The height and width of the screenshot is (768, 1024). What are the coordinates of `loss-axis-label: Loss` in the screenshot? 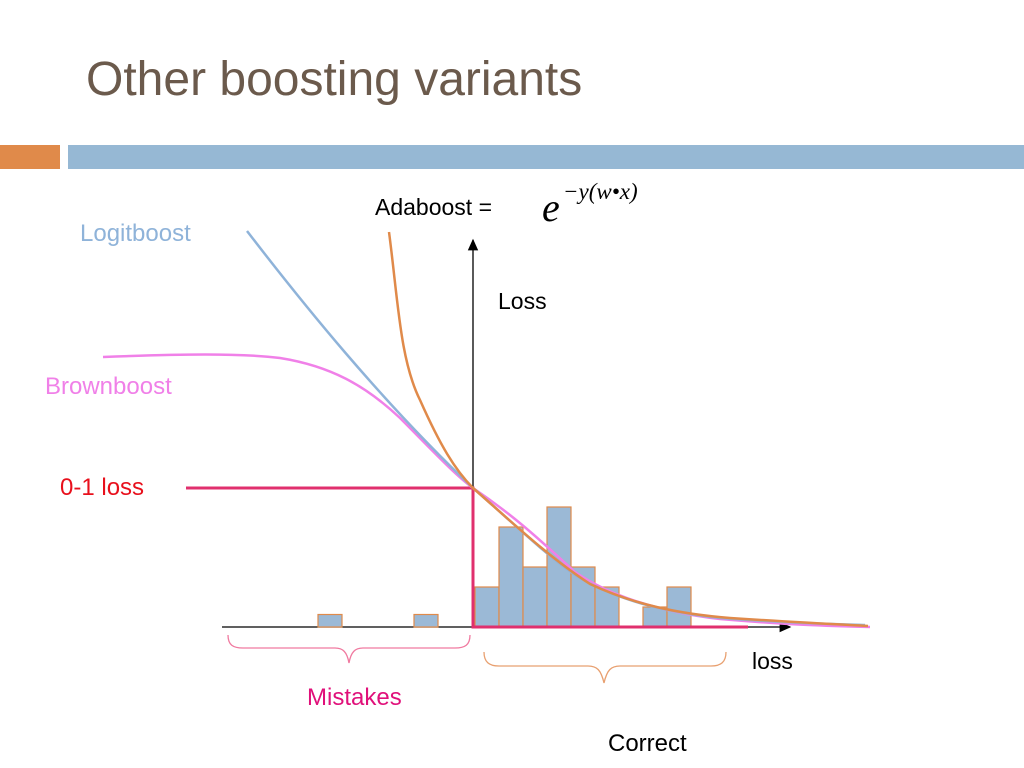 It's located at (522, 301).